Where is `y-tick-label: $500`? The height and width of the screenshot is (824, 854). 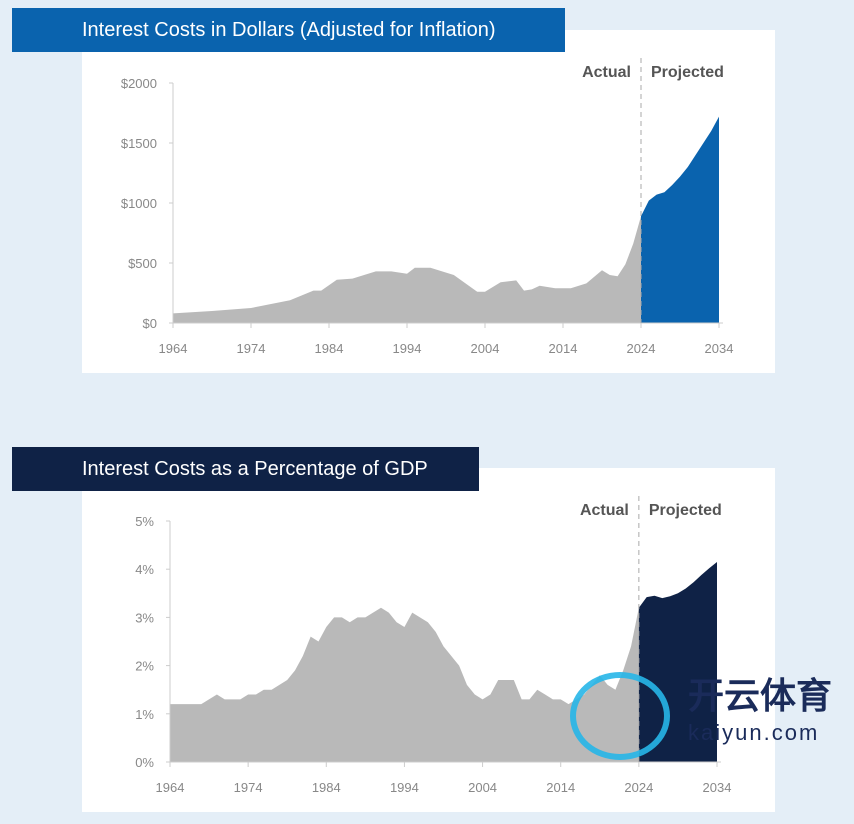
y-tick-label: $500 is located at coordinates (142, 263).